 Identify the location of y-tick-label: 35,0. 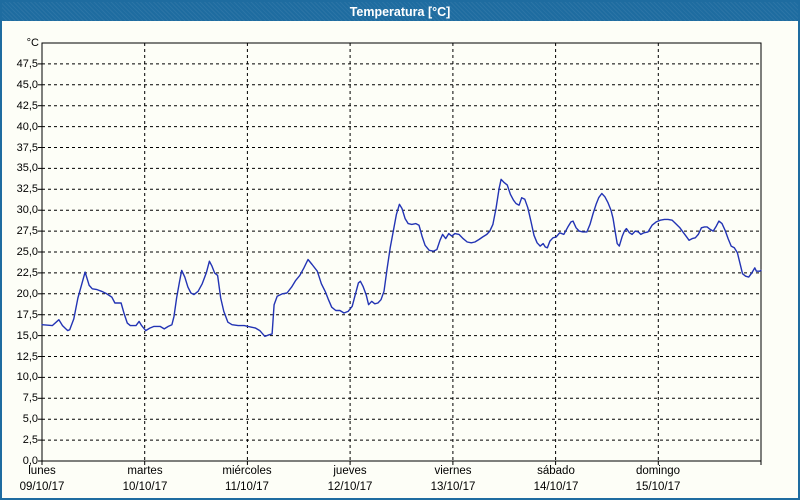
(27, 168).